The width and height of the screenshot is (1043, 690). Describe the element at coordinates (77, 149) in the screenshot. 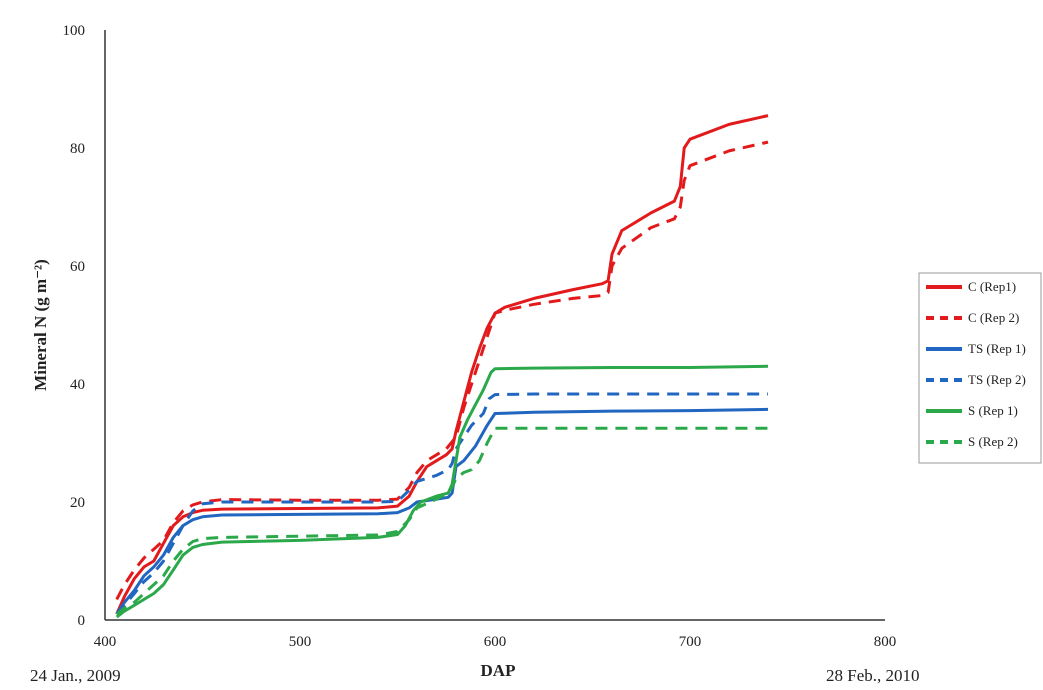

I see `y-tick-label: 80` at that location.